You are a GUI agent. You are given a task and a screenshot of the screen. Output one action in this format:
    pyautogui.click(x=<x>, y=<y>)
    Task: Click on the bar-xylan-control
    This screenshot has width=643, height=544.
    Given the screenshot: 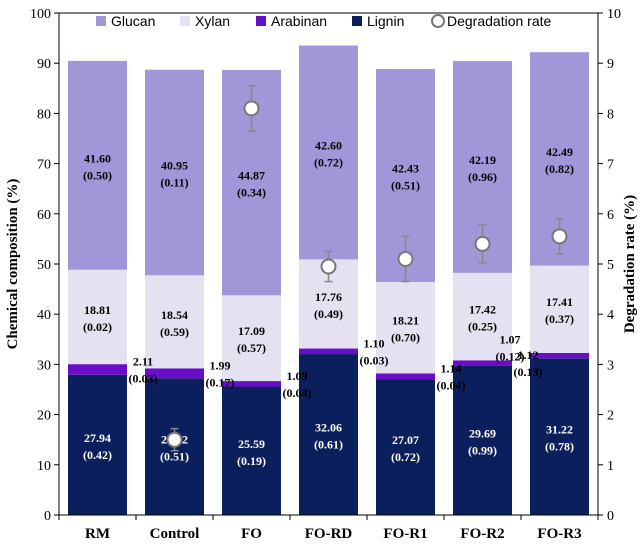 What is the action you would take?
    pyautogui.click(x=174, y=322)
    